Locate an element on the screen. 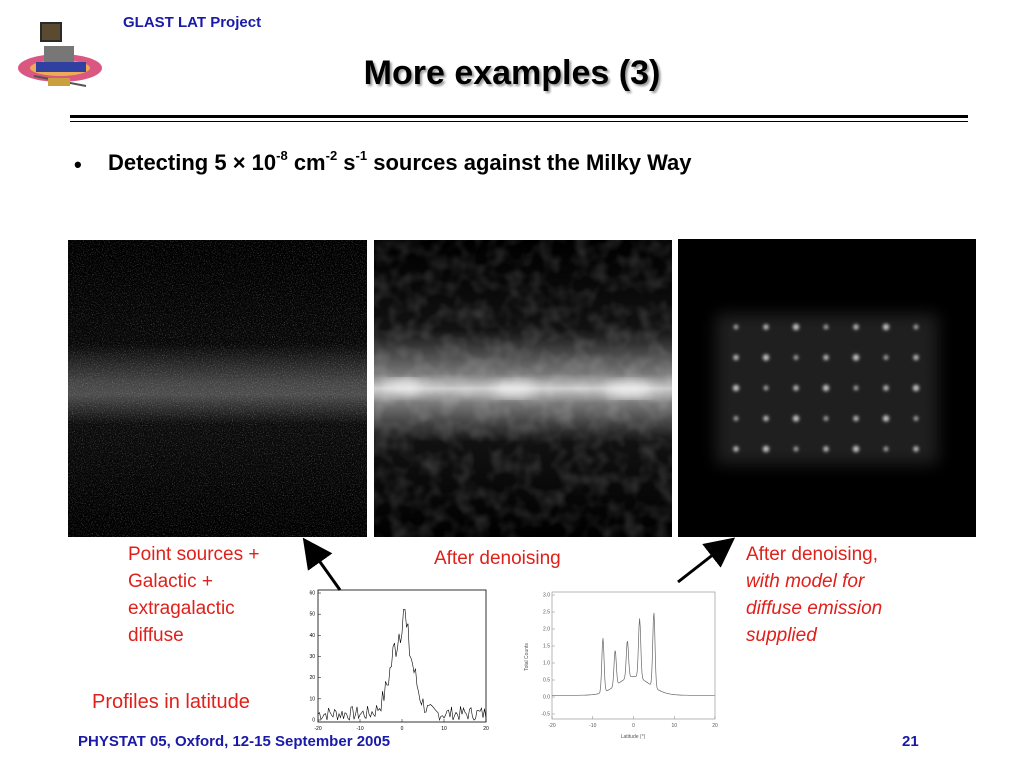 The height and width of the screenshot is (768, 1024). caption-line: supplied is located at coordinates (781, 635).